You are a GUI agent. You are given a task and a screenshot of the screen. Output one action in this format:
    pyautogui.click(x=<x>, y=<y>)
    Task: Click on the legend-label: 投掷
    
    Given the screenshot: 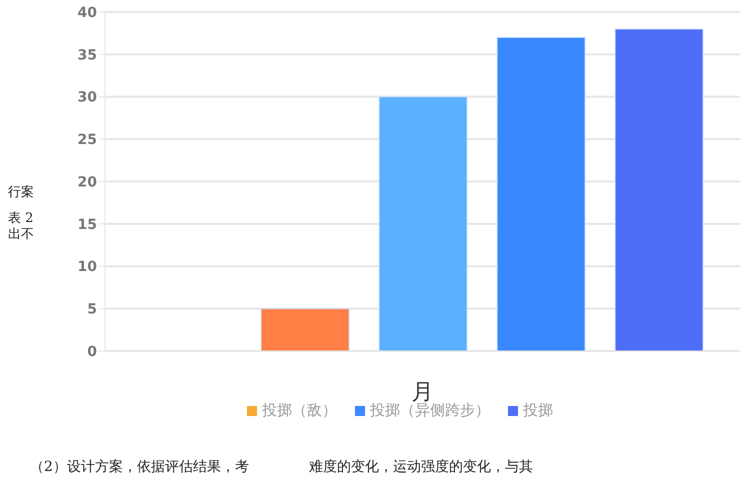 What is the action you would take?
    pyautogui.click(x=537, y=410)
    